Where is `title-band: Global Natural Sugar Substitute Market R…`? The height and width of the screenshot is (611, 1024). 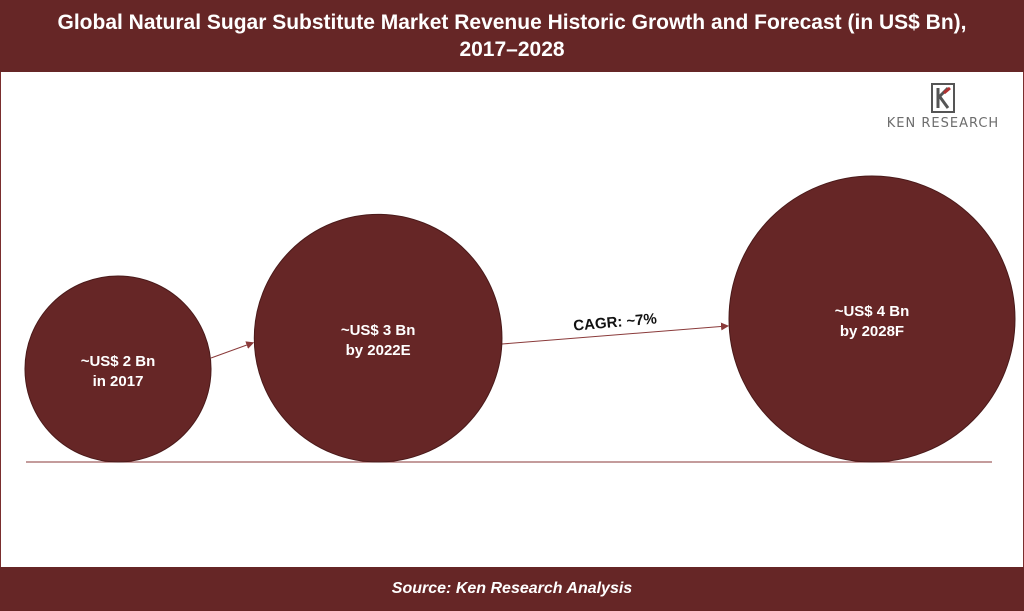 title-band: Global Natural Sugar Substitute Market R… is located at coordinates (512, 36).